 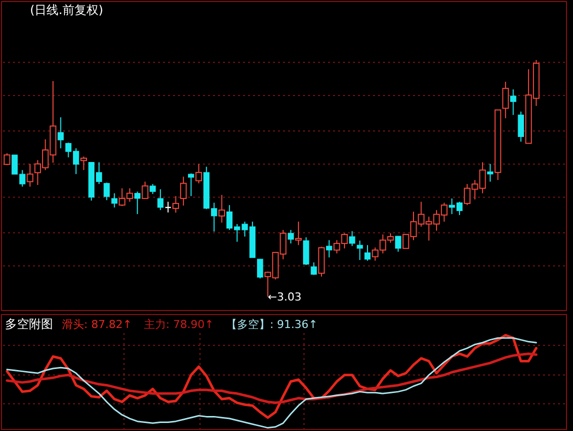 What do you see at coordinates (272, 324) in the screenshot?
I see `text: 【多空】: 91.36↑` at bounding box center [272, 324].